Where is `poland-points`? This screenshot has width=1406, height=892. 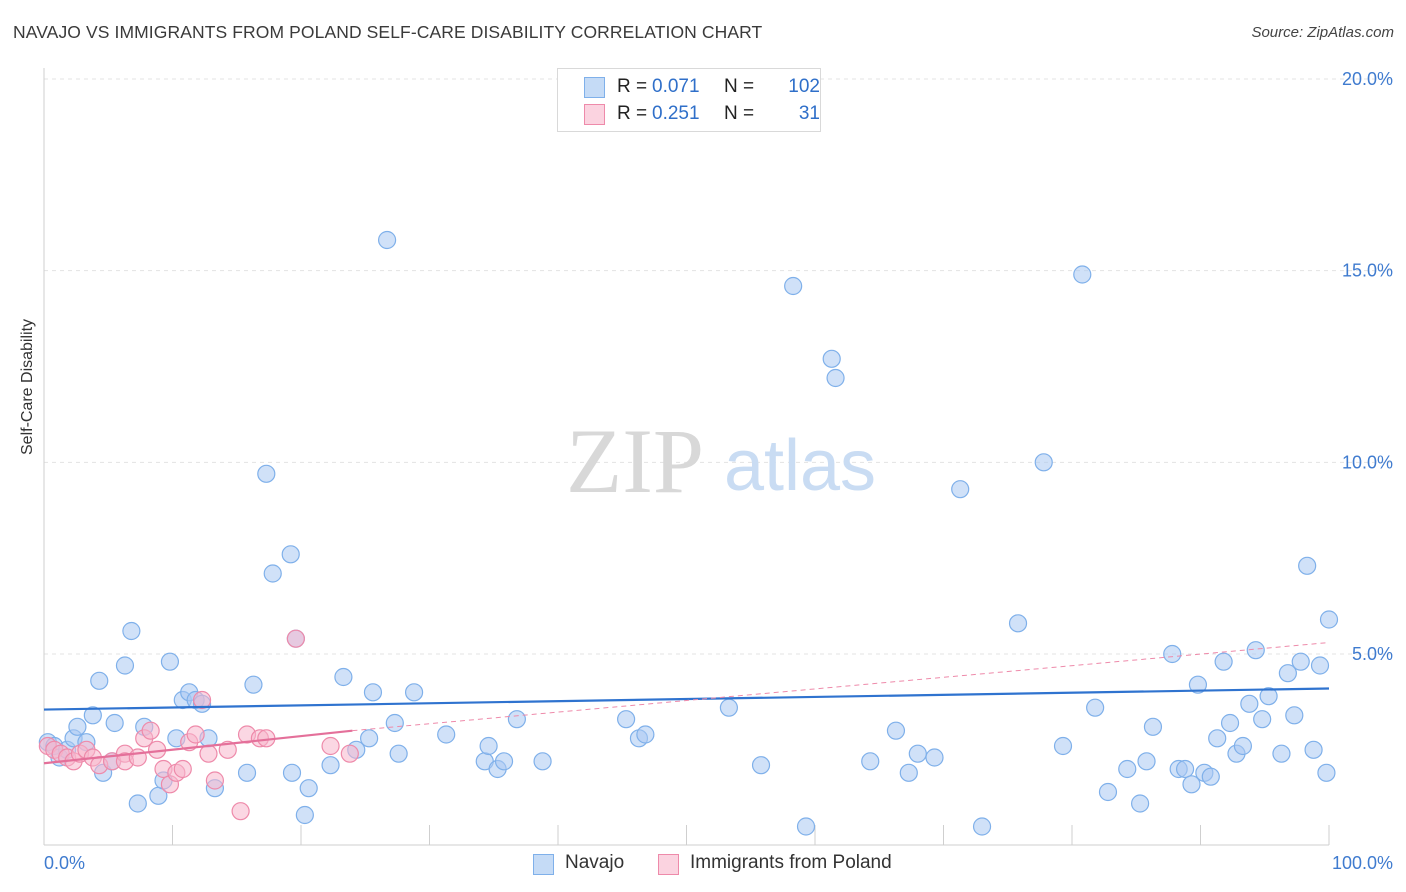 poland-points is located at coordinates (198, 725).